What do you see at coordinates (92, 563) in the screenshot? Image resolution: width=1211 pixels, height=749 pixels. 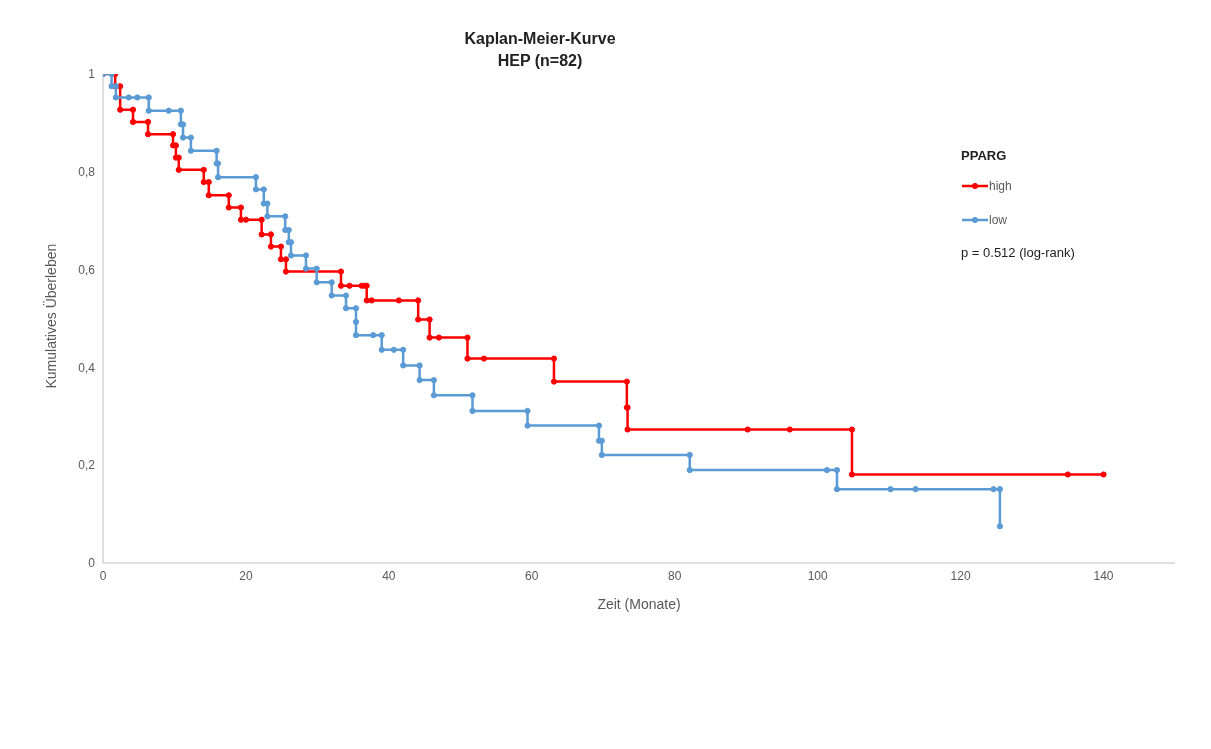 I see `y-tick-label: 0` at bounding box center [92, 563].